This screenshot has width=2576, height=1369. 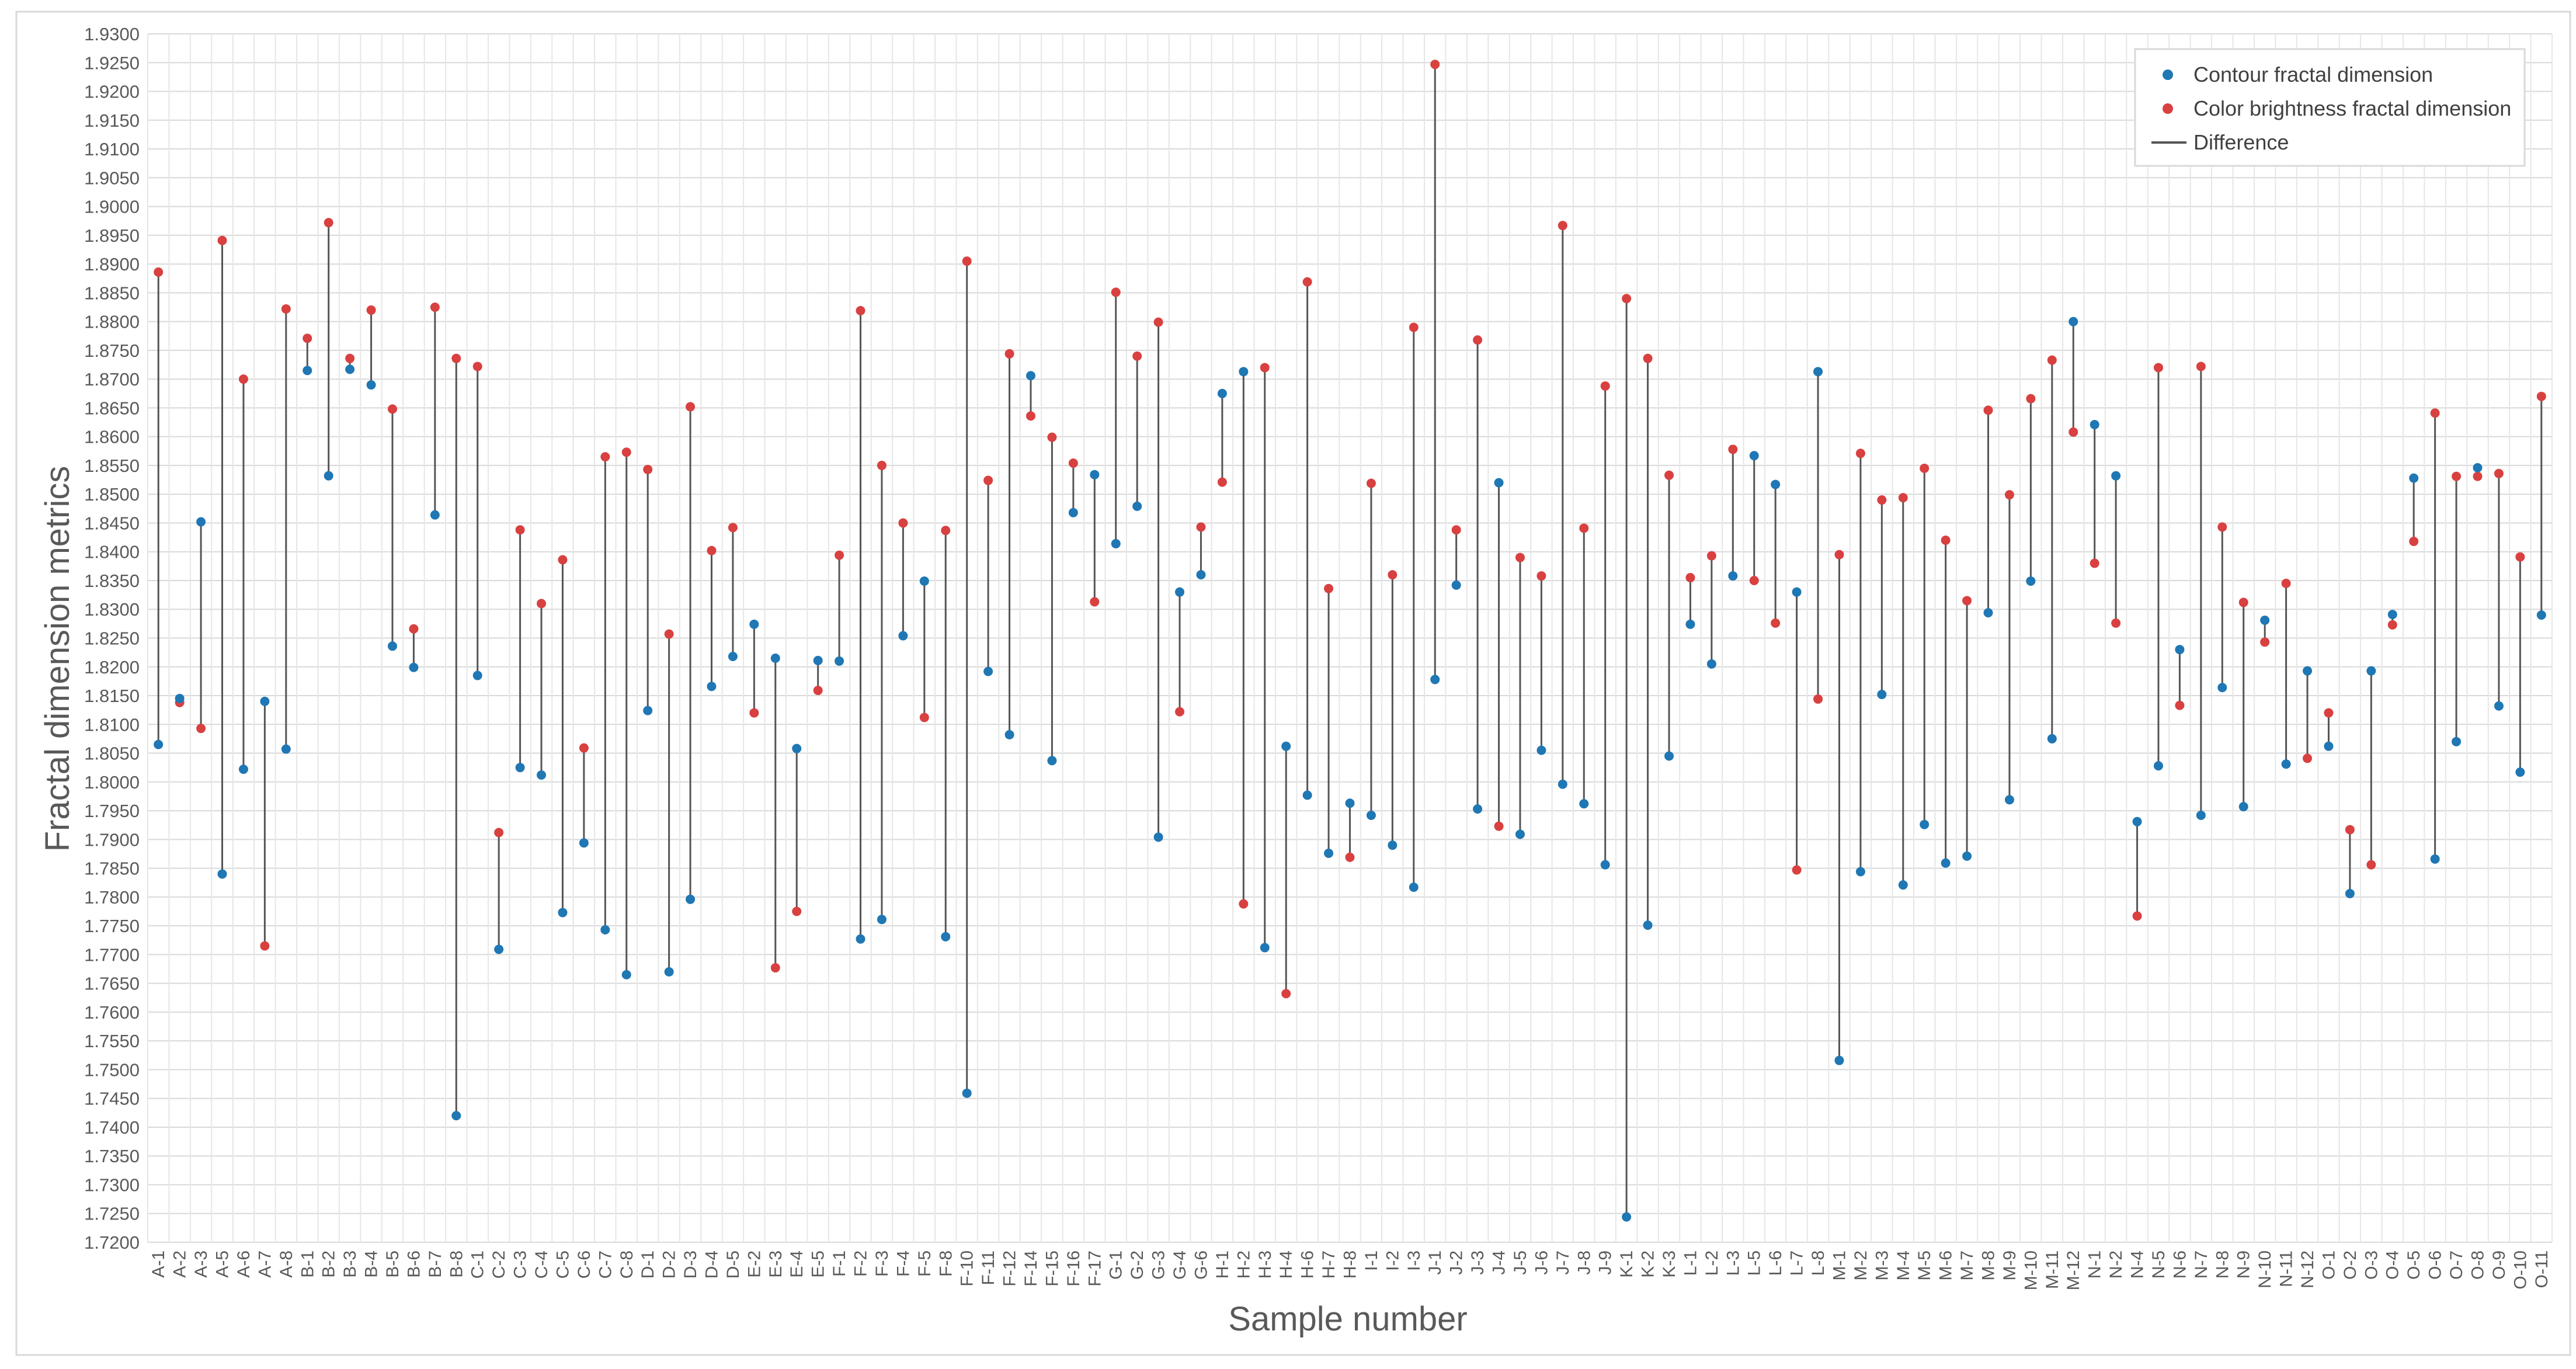 I want to click on x-tick-label: C-2, so click(x=499, y=1264).